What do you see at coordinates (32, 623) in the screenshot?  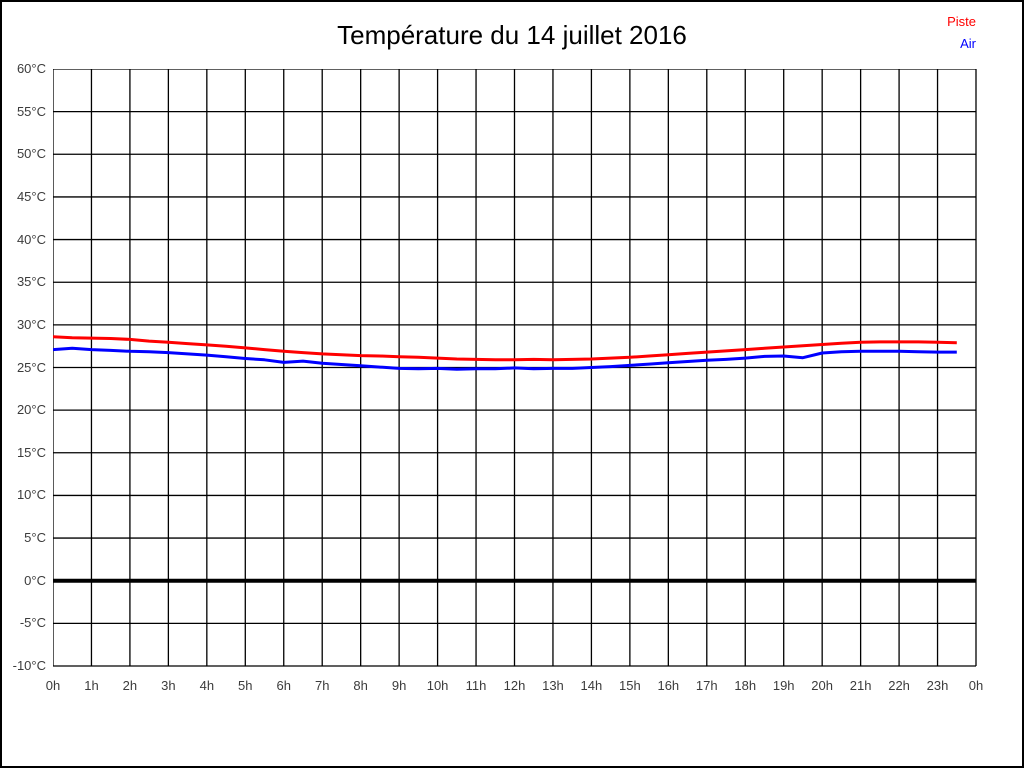 I see `y-tick-label: -5°C` at bounding box center [32, 623].